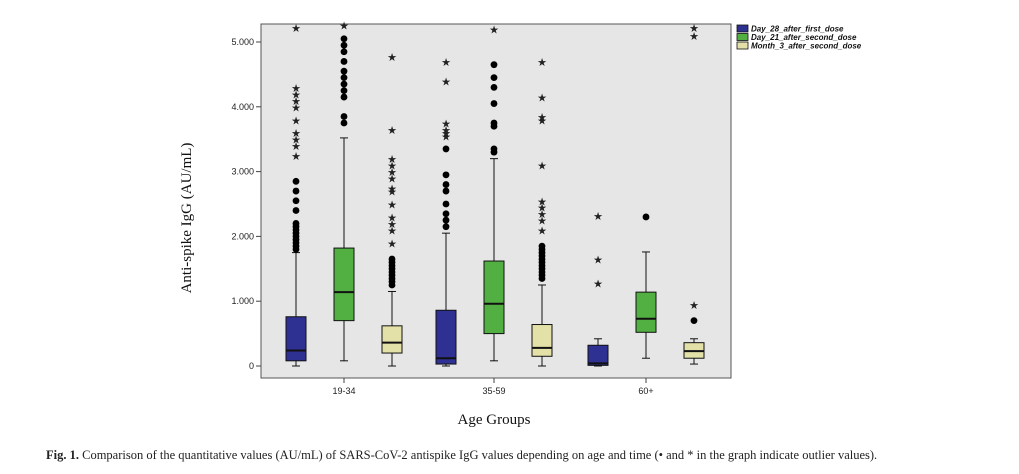 This screenshot has width=1019, height=474. What do you see at coordinates (242, 42) in the screenshot?
I see `y-tick-label: 5.000` at bounding box center [242, 42].